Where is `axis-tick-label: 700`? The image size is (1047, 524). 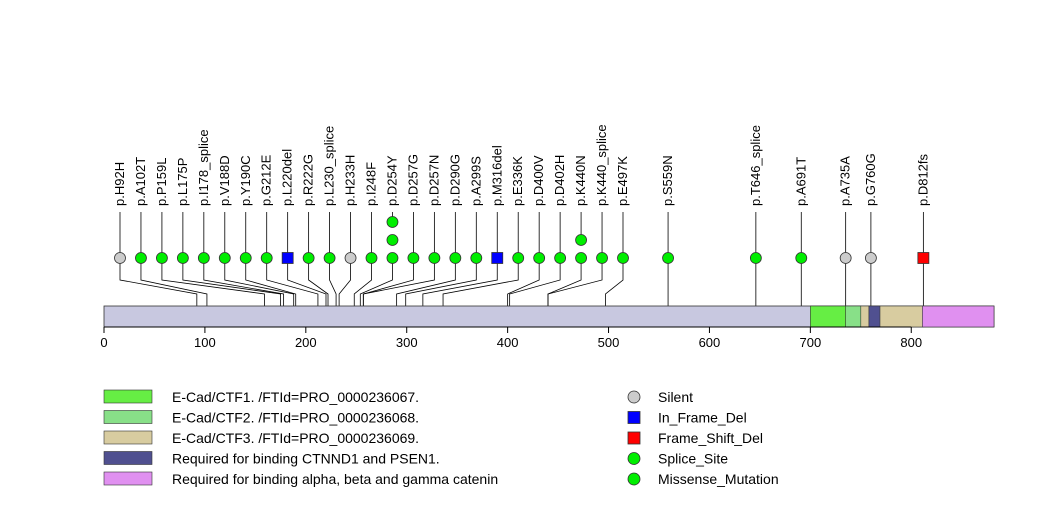 axis-tick-label: 700 is located at coordinates (810, 342).